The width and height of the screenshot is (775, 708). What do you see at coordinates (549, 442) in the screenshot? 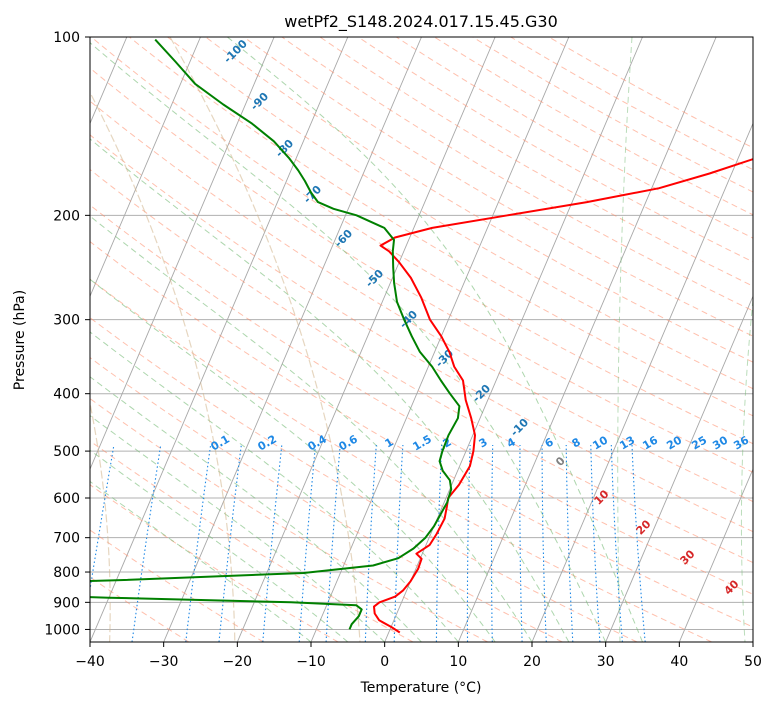
I see `mixing-ratio-label: 6` at bounding box center [549, 442].